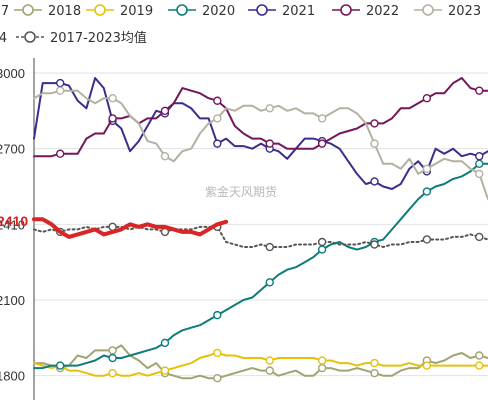 The image size is (488, 400). Describe the element at coordinates (64, 11) in the screenshot. I see `legend-entry: 2018` at that location.